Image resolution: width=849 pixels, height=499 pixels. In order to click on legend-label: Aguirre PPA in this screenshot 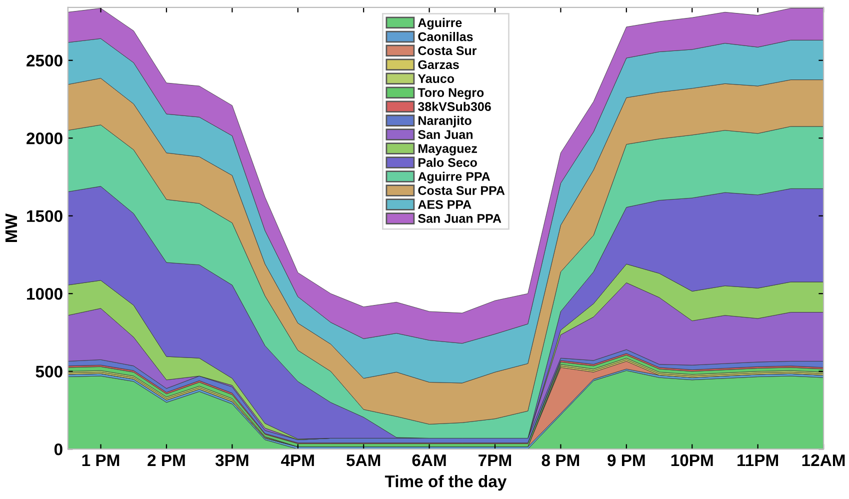, I will do `click(454, 178)`.